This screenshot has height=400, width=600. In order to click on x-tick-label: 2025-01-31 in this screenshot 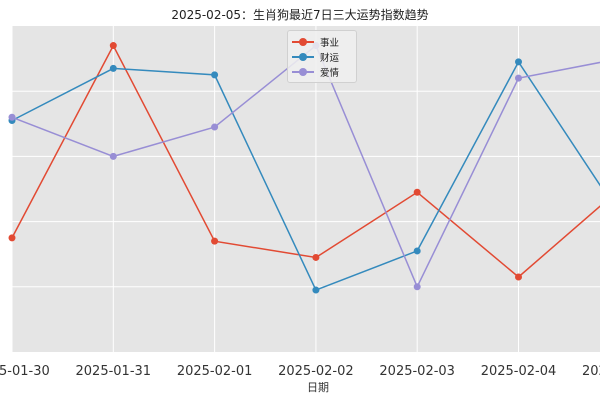, I will do `click(114, 371)`.